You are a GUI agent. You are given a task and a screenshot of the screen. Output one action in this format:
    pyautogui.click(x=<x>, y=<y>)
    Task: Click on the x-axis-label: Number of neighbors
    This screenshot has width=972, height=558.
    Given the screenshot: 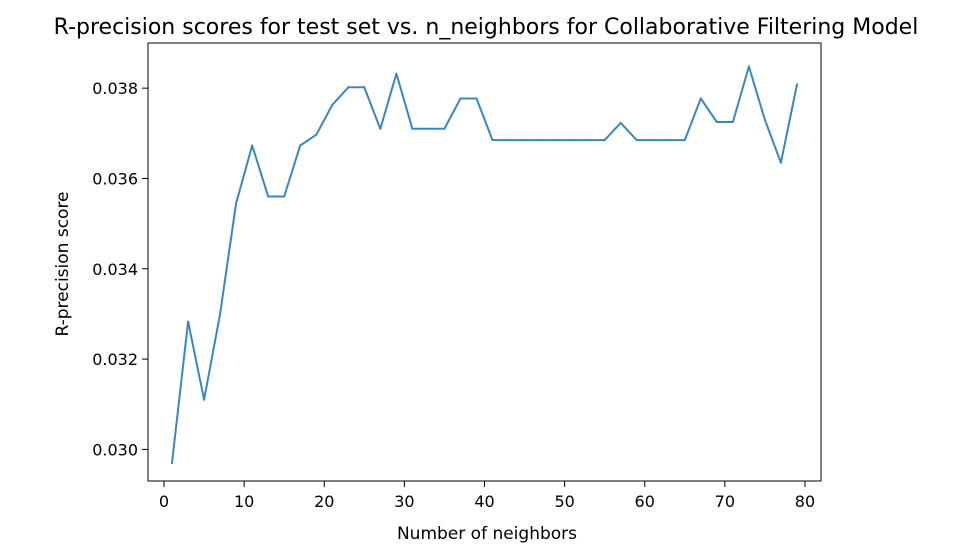 What is the action you would take?
    pyautogui.click(x=487, y=534)
    